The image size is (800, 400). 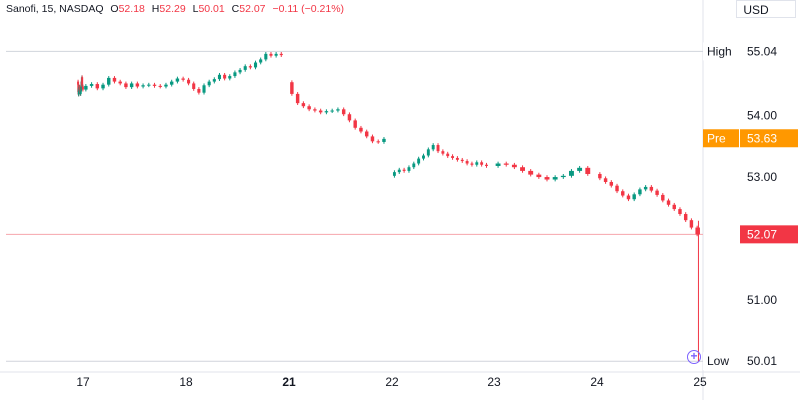 I want to click on currency-selector: USD, so click(x=766, y=9).